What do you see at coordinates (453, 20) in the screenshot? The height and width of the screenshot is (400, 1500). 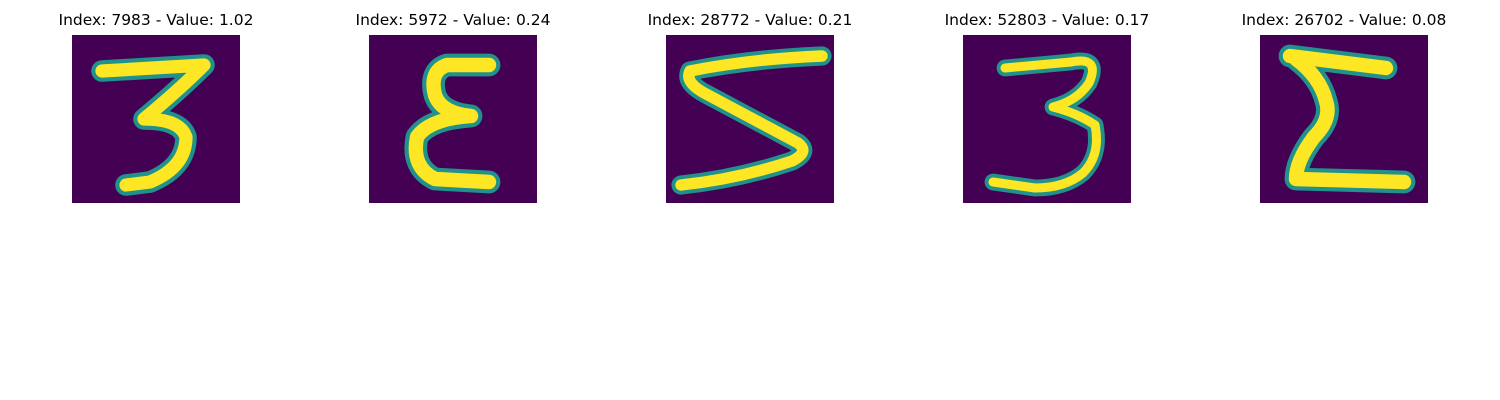 I see `panel-2-title: Index: 5972 - Value: 0.24` at bounding box center [453, 20].